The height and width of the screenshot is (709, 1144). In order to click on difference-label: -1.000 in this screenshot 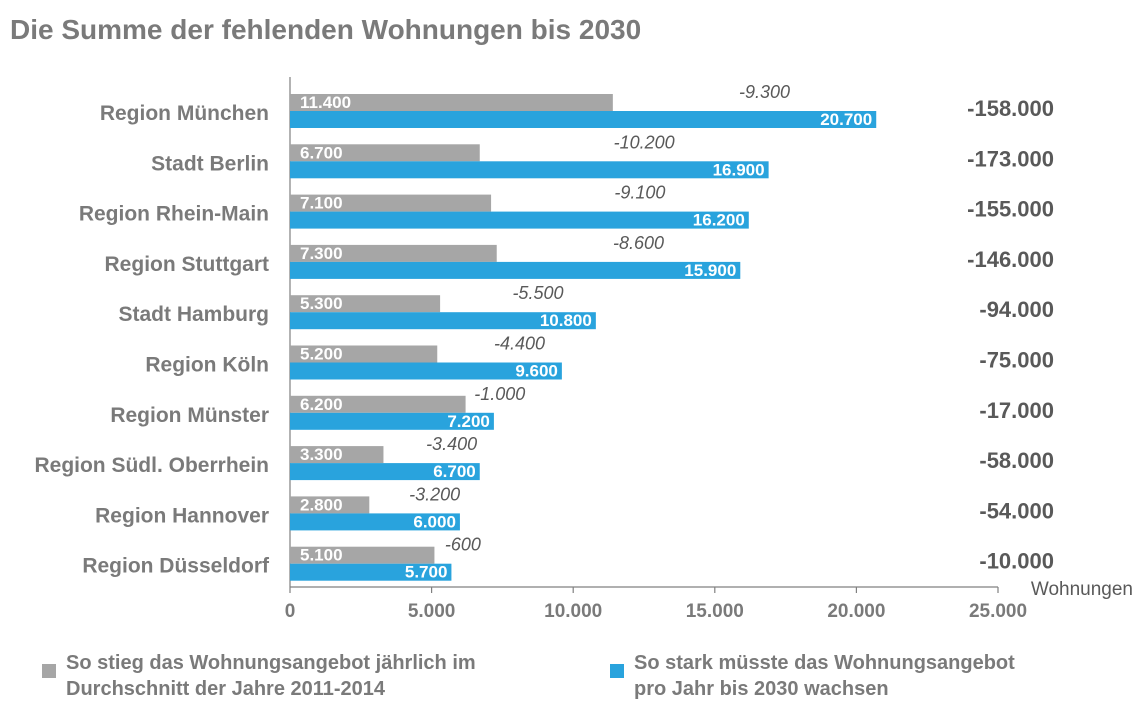, I will do `click(499, 394)`.